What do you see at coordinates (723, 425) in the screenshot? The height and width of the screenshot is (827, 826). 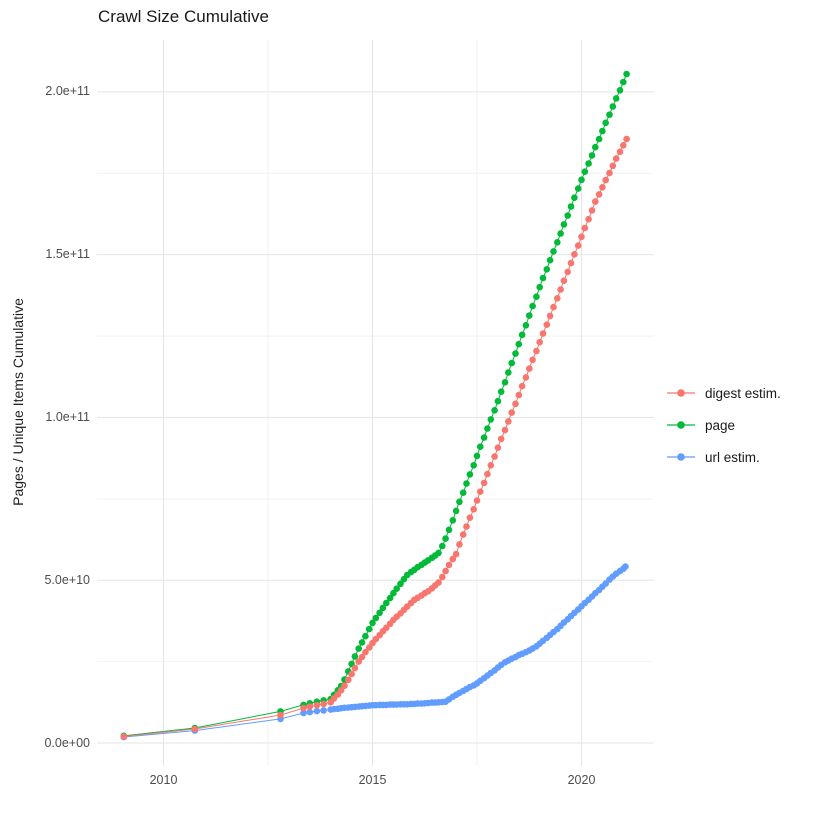 I see `legend-item-page: page` at bounding box center [723, 425].